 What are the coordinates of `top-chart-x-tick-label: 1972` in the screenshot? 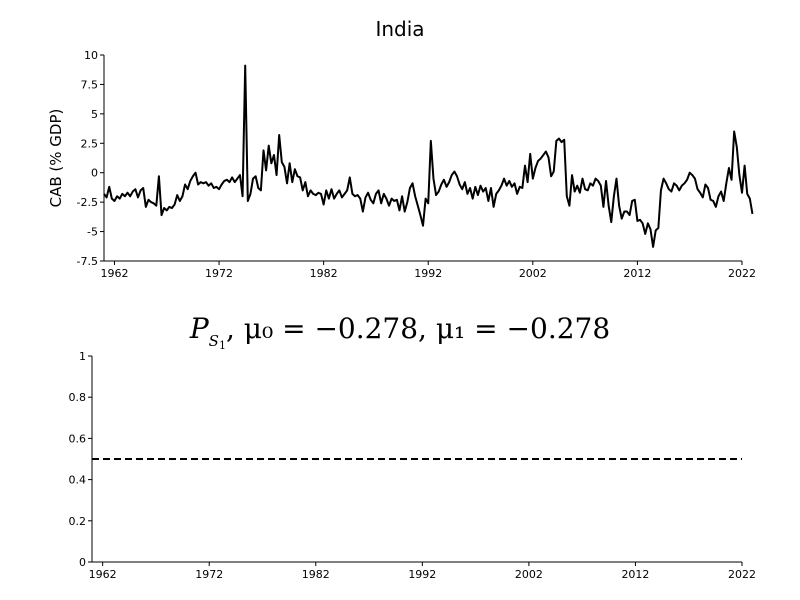 It's located at (219, 273).